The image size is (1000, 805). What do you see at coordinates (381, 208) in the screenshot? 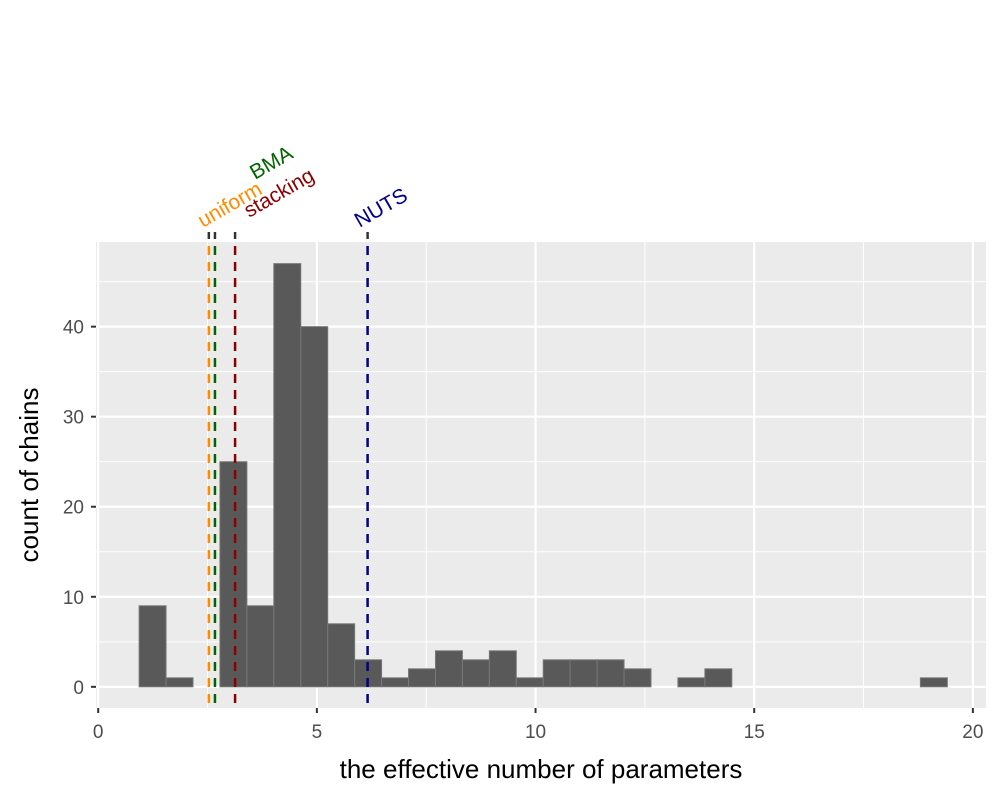
I see `vline-label-NUTS: NUTS` at bounding box center [381, 208].